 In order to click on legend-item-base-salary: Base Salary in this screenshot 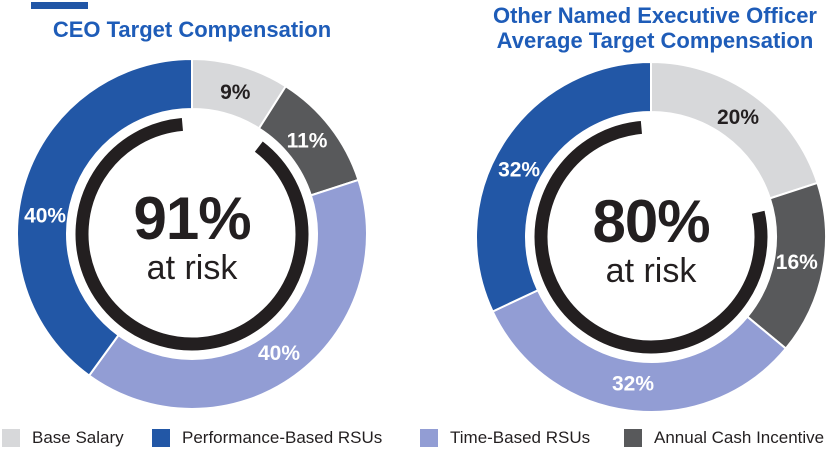, I will do `click(63, 437)`.